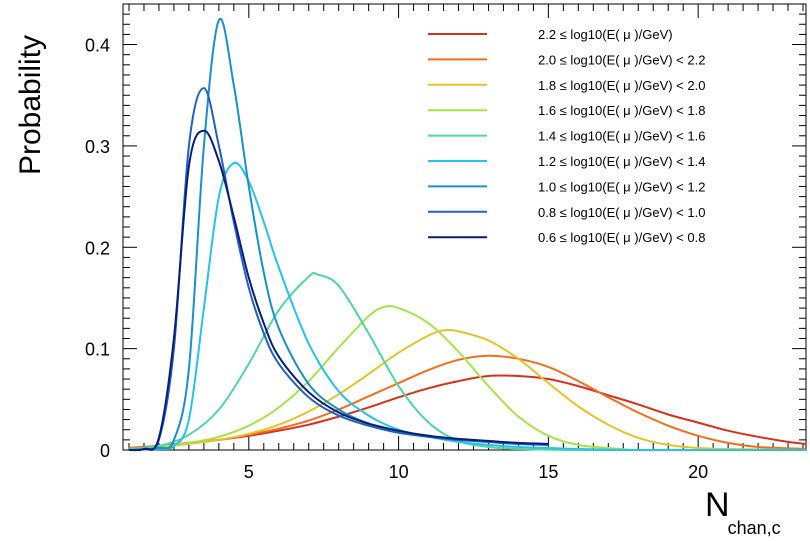 This screenshot has width=810, height=541. Describe the element at coordinates (97, 248) in the screenshot. I see `y-tick-label: 0.2` at that location.